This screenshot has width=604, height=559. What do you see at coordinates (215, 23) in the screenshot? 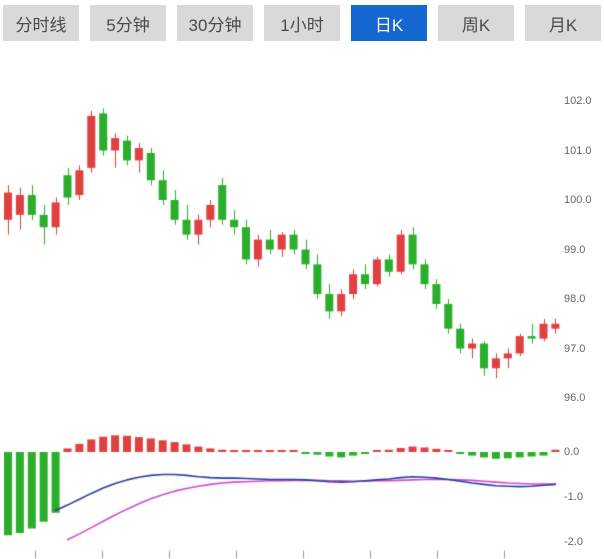
I see `tab-30min: 30分钟` at bounding box center [215, 23].